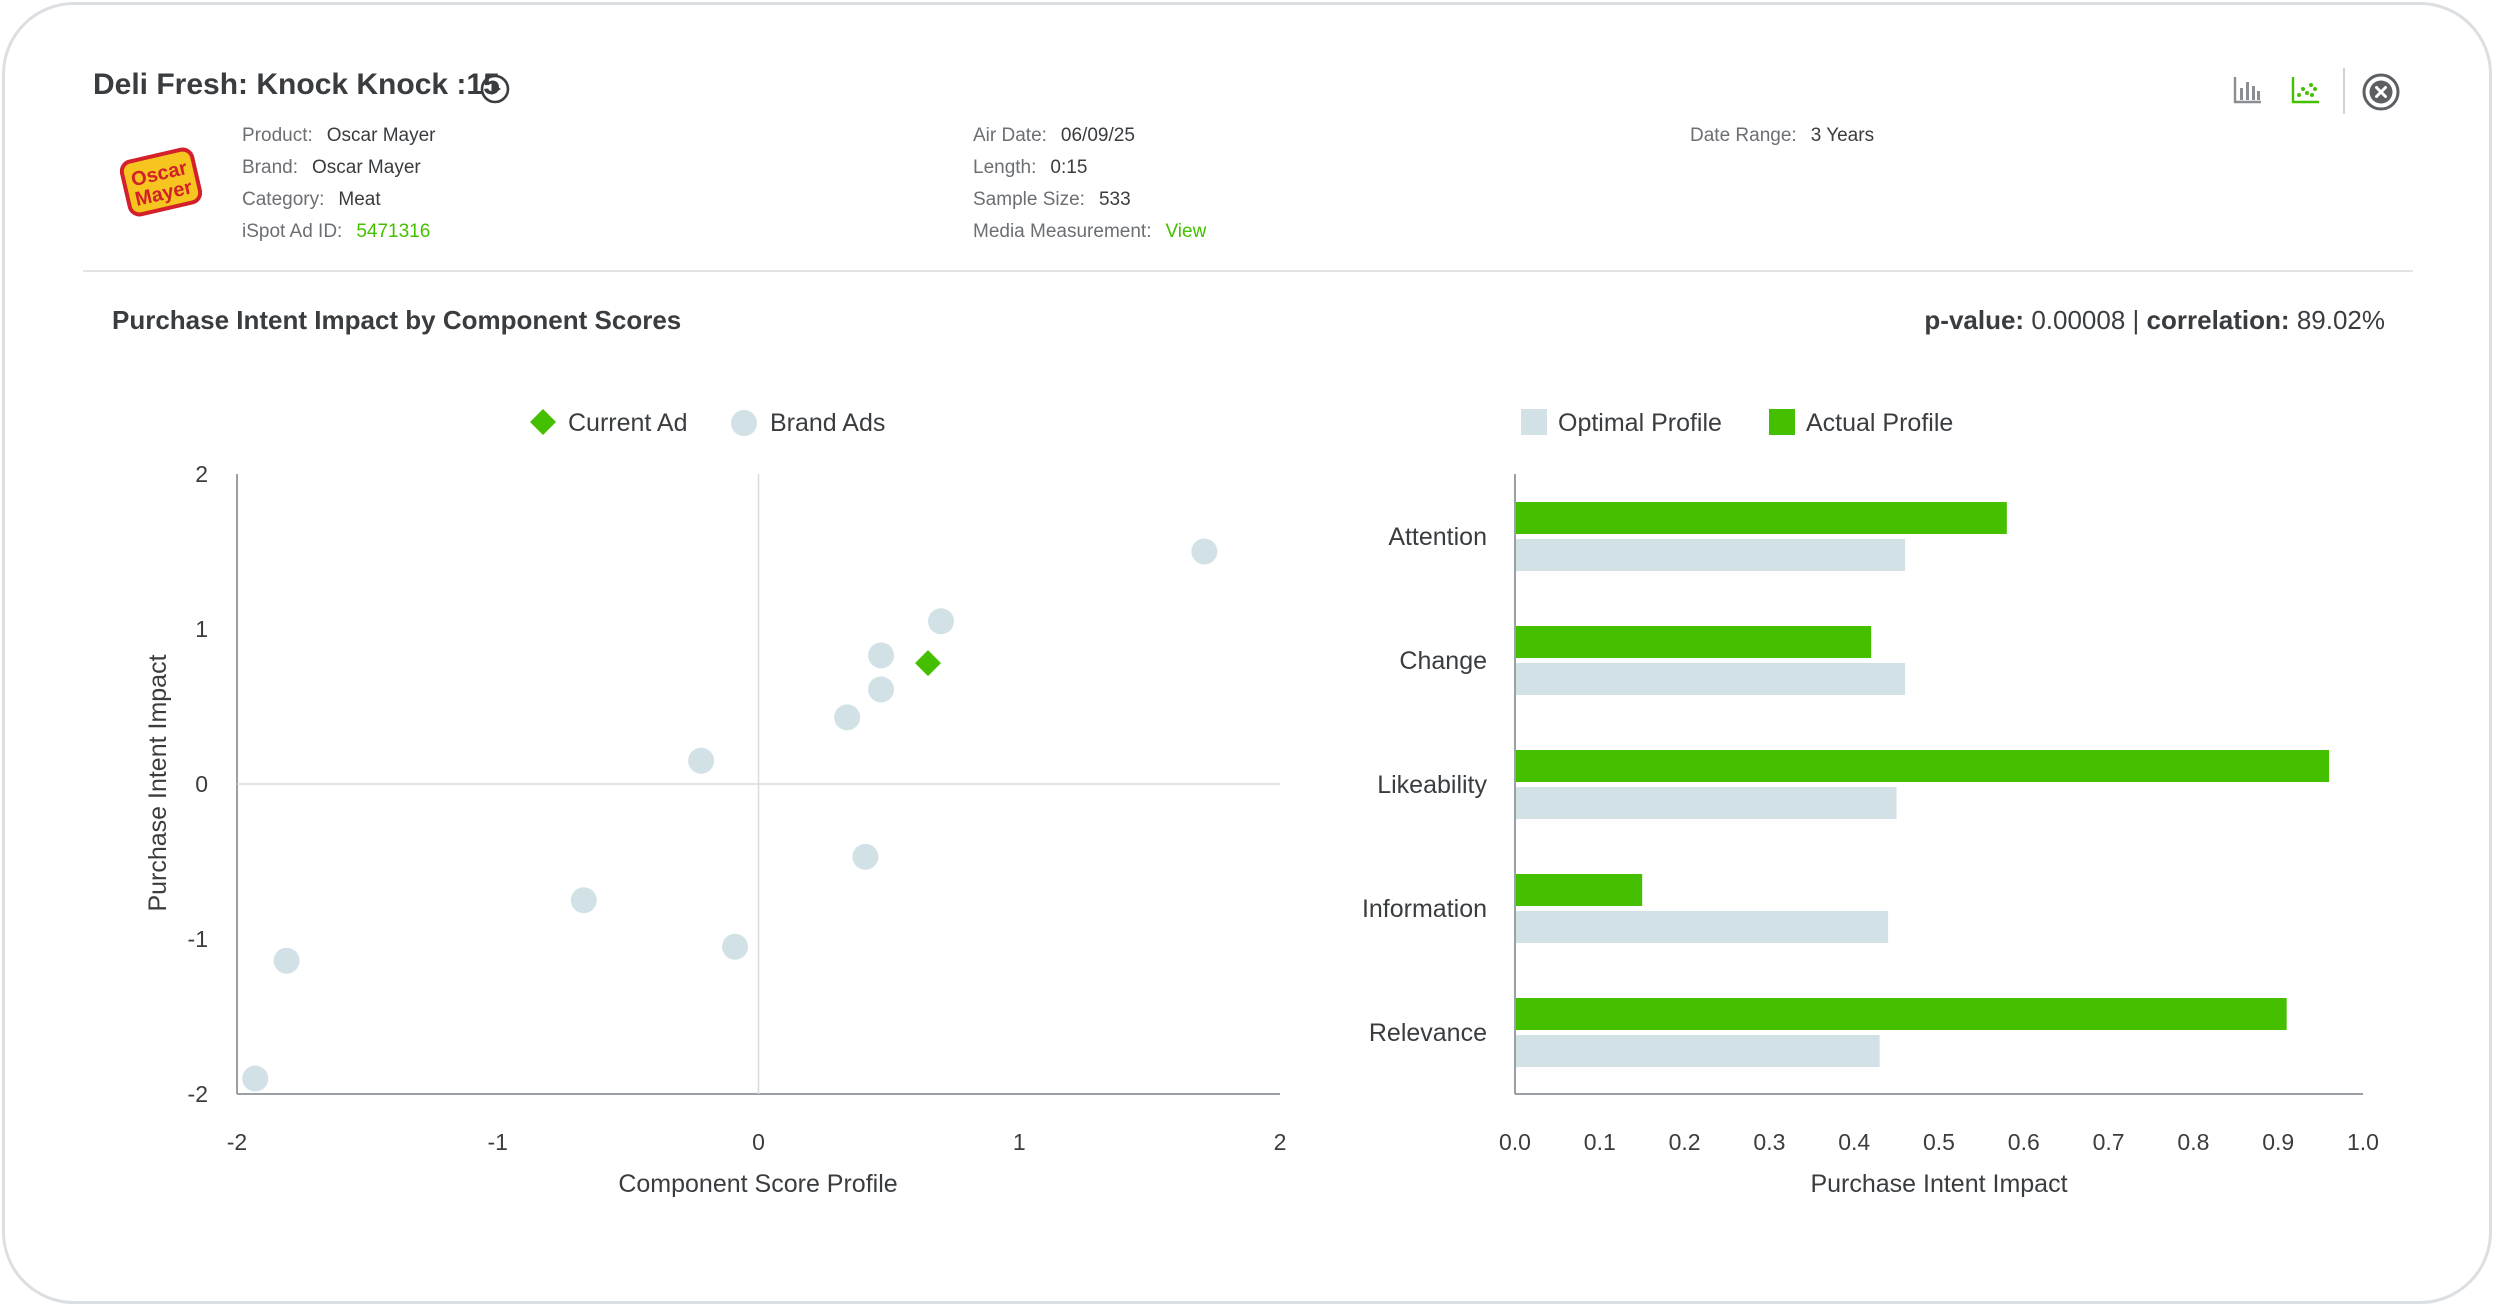 The image size is (2500, 1312). I want to click on bar-x-tick-label: 0.2, so click(1685, 1142).